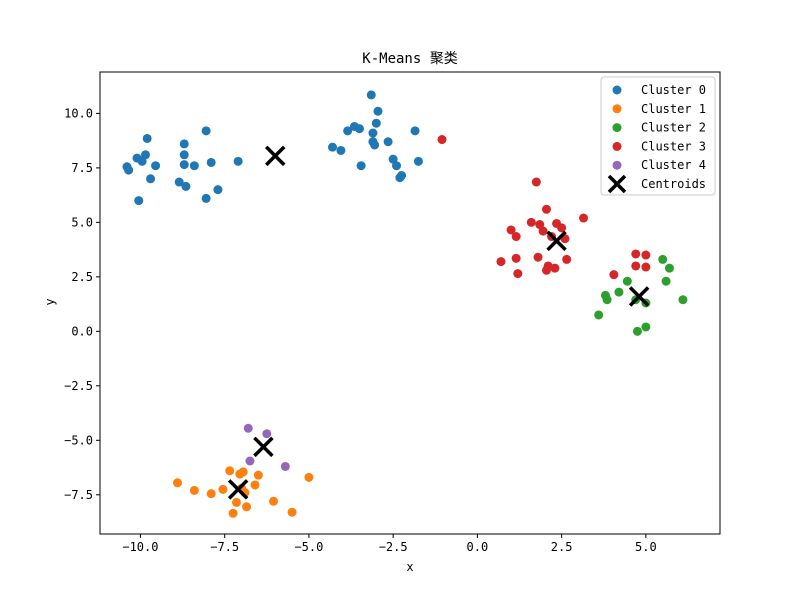  What do you see at coordinates (82, 168) in the screenshot?
I see `y-tick-label: 7.5` at bounding box center [82, 168].